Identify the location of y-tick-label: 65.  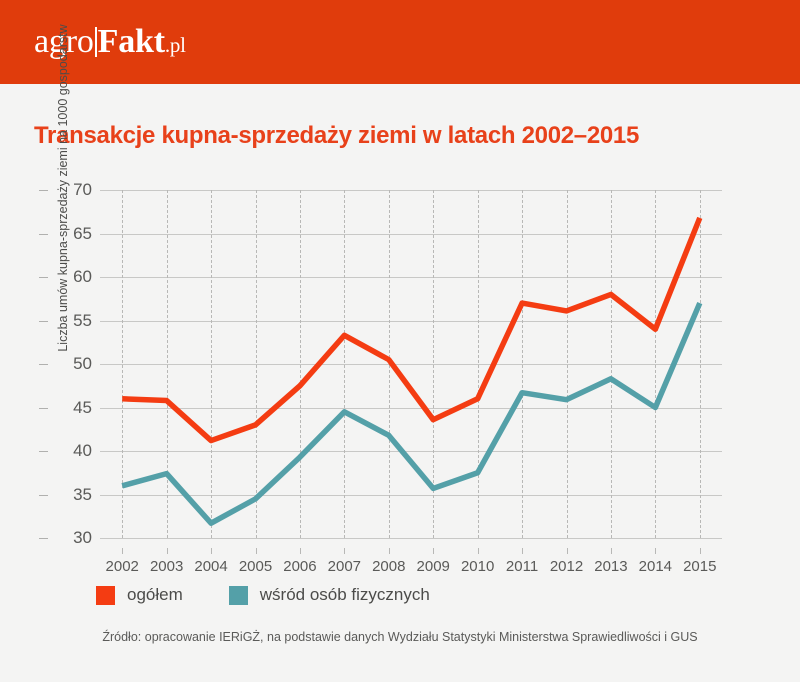
(82, 233).